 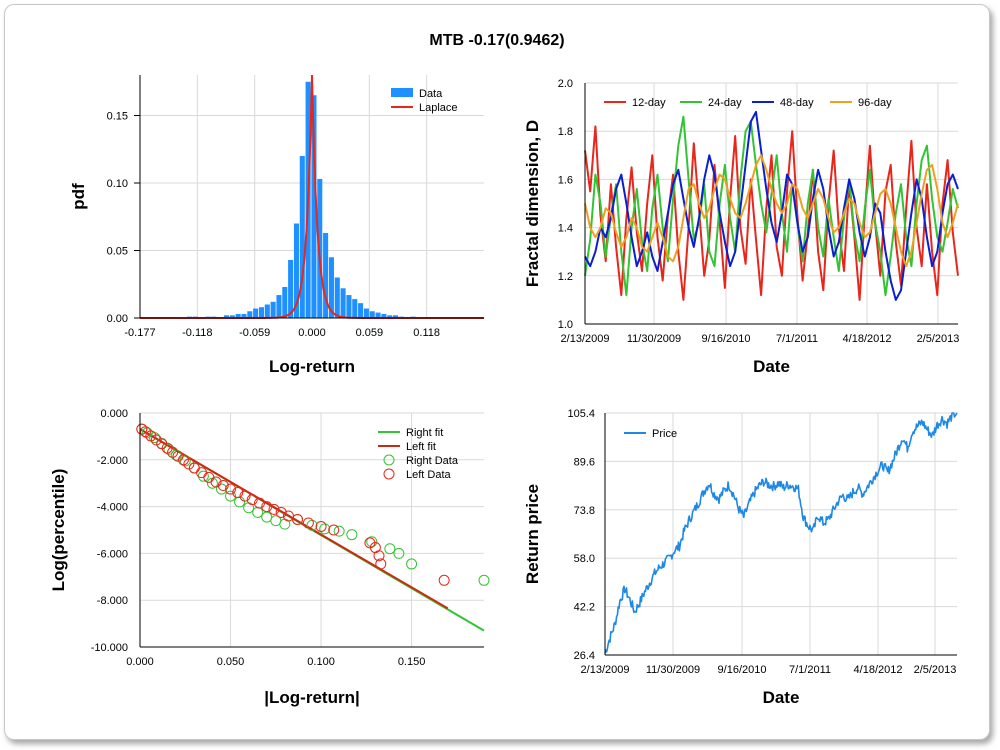 I want to click on fractal-series-96-day, so click(x=771, y=211).